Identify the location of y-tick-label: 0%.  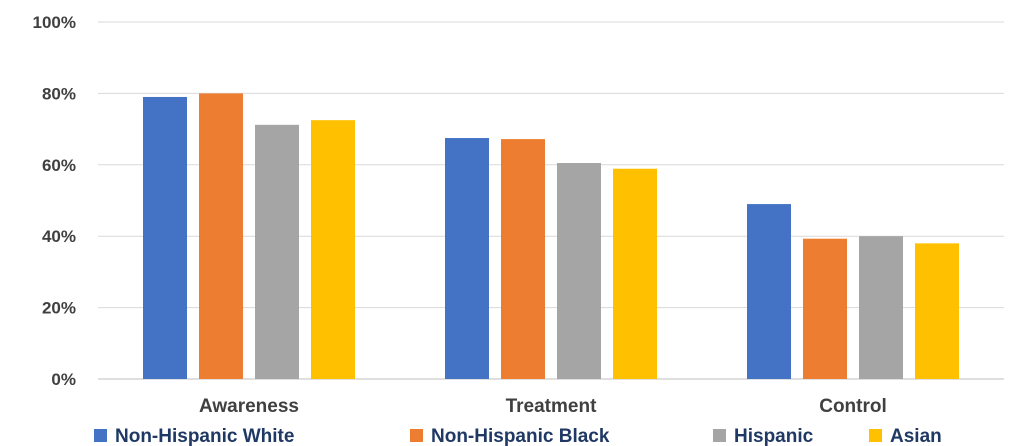
(63, 379).